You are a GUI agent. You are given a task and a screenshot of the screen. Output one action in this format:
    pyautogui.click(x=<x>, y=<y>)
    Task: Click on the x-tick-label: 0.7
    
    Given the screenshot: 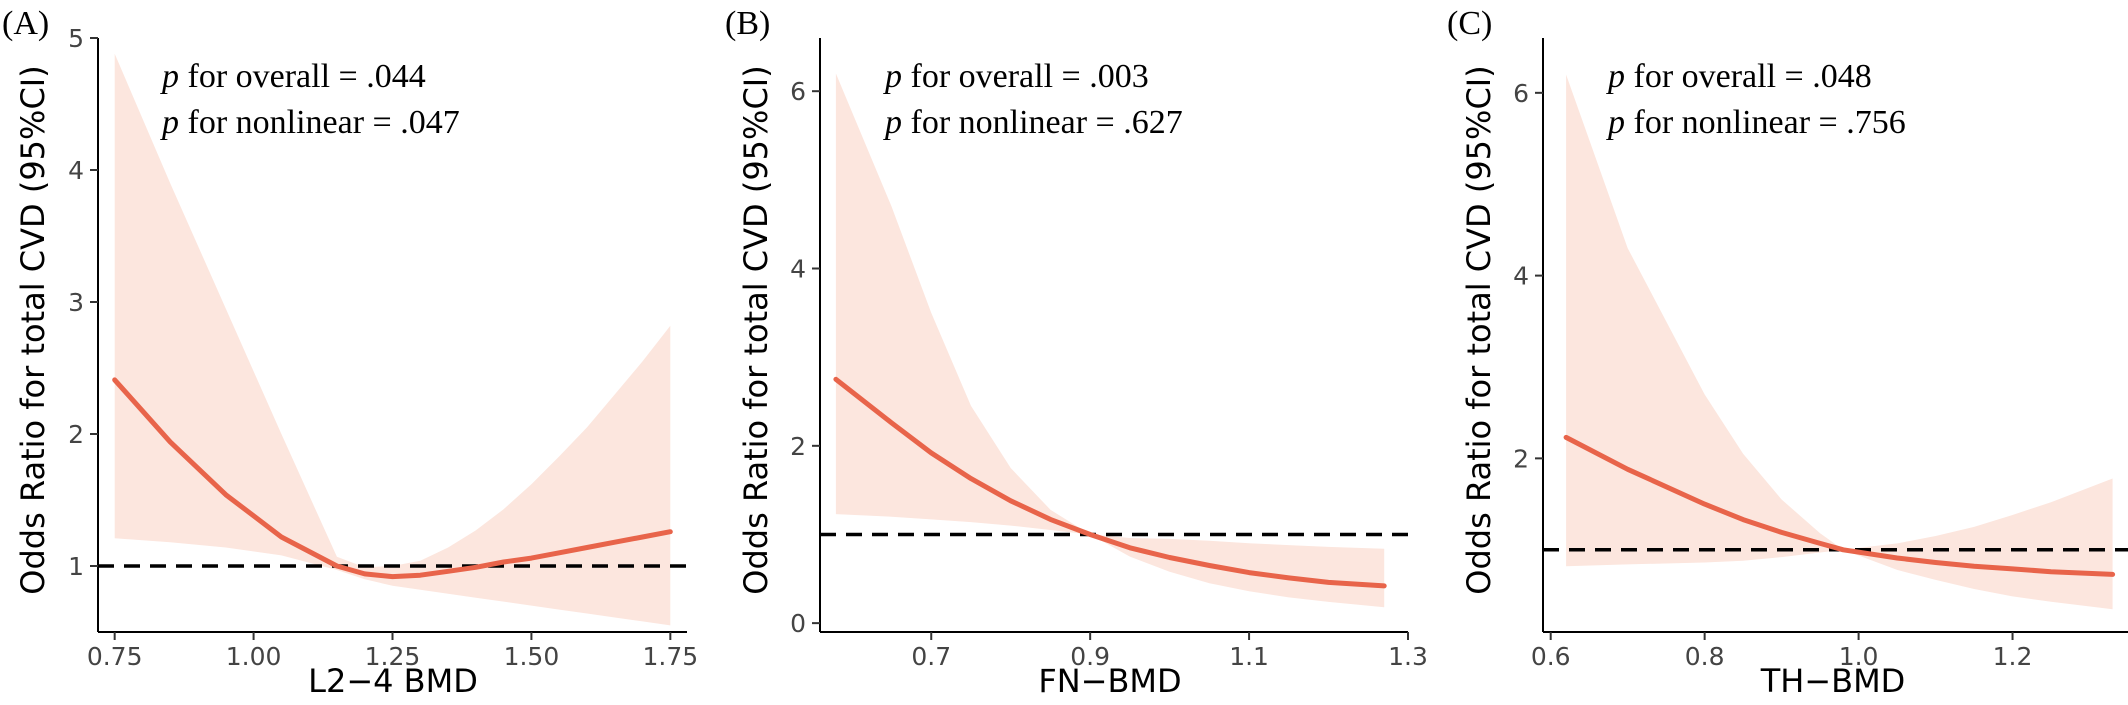 What is the action you would take?
    pyautogui.click(x=931, y=656)
    